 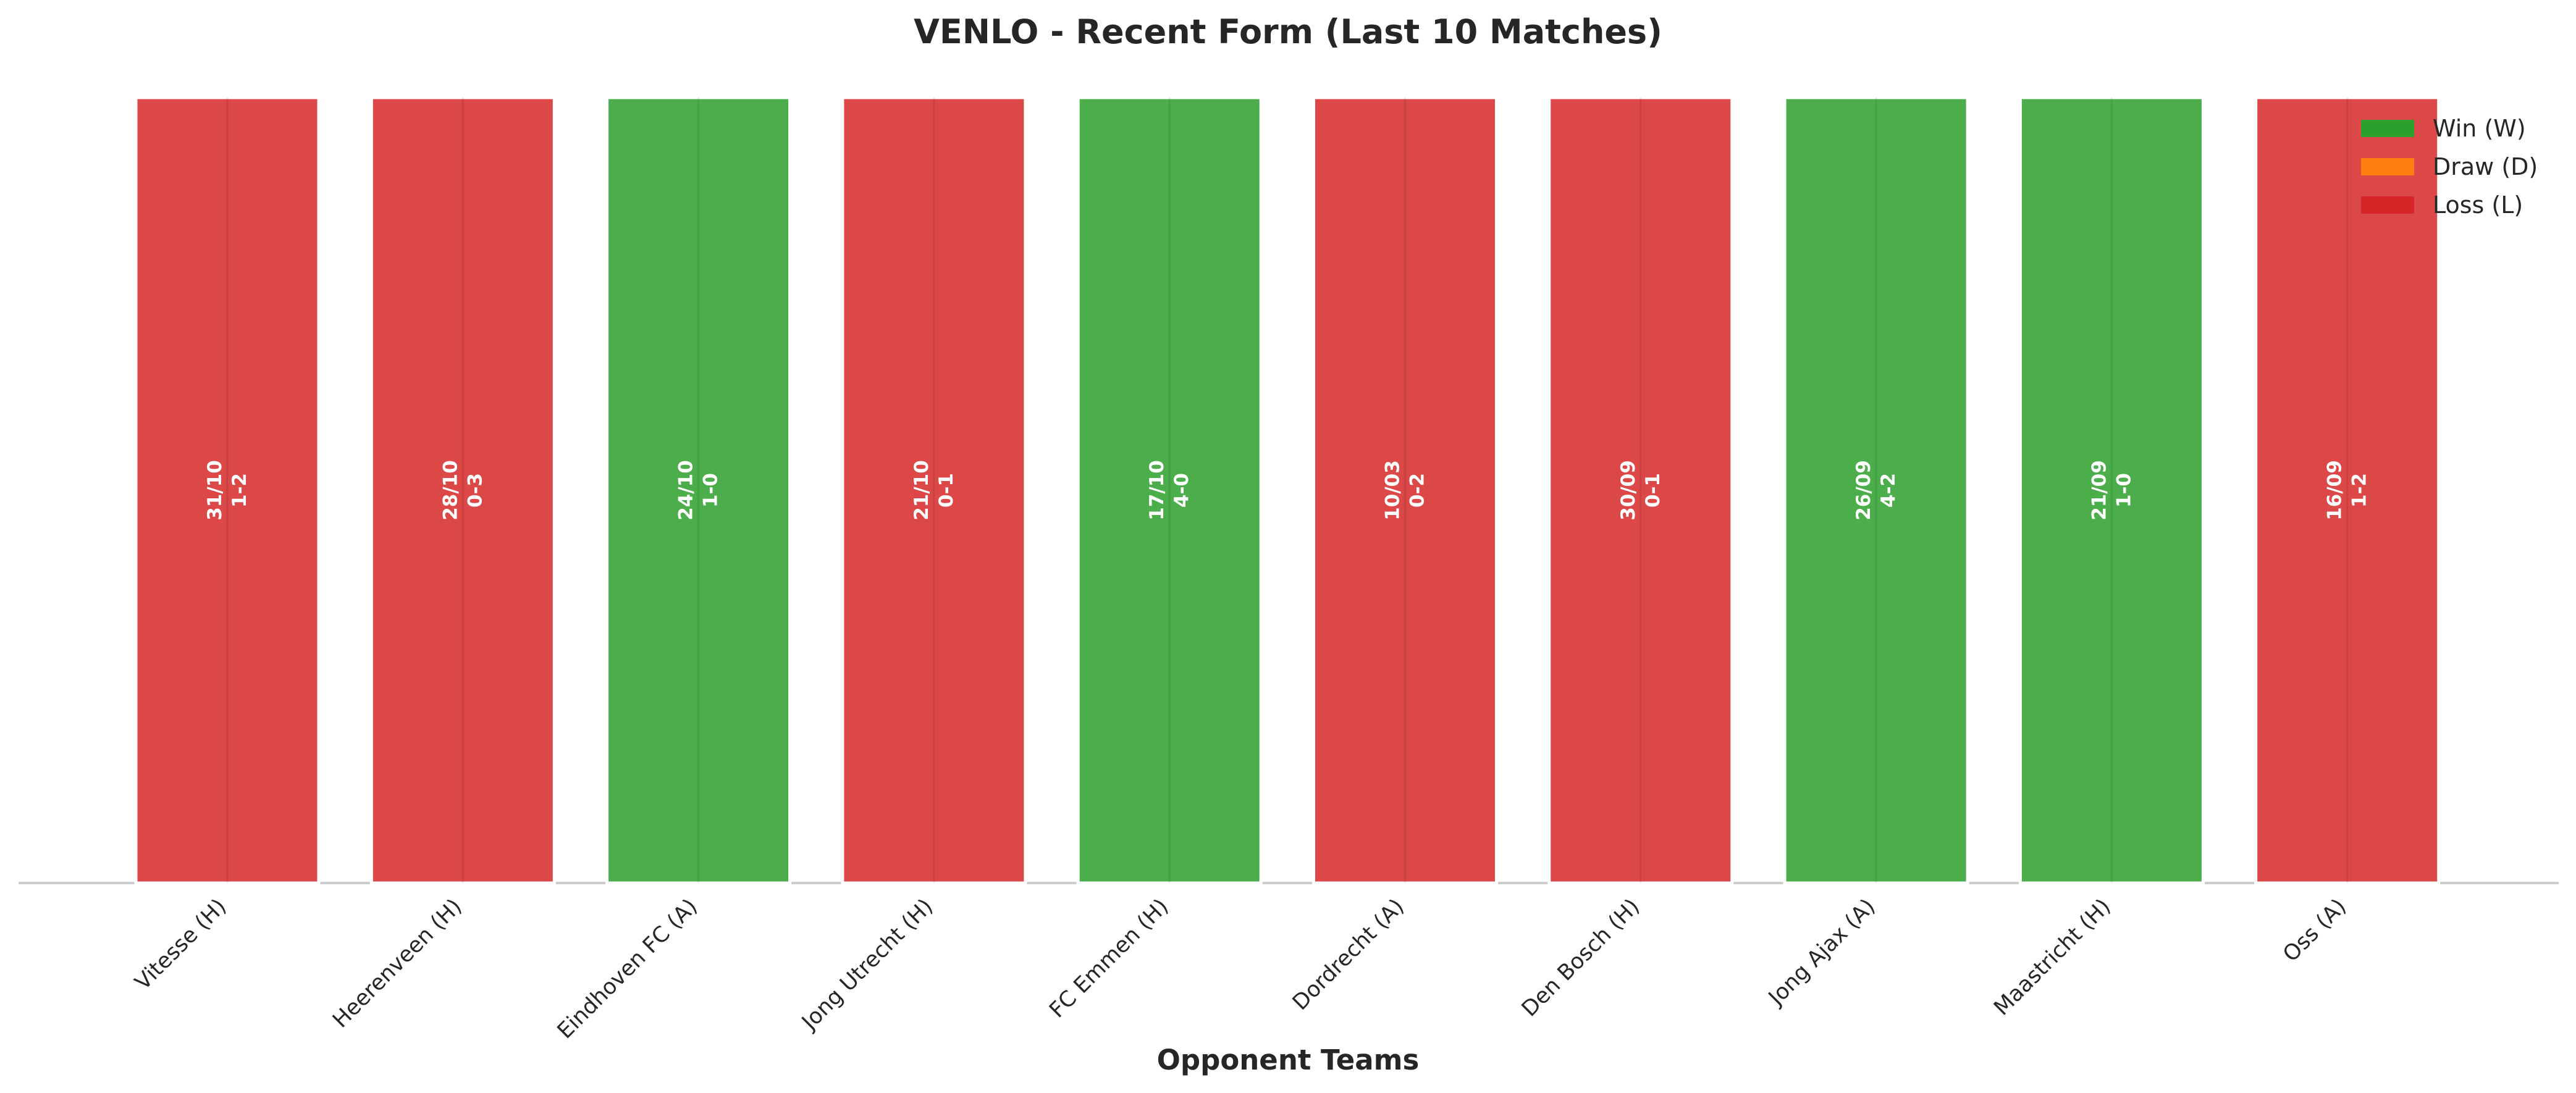 I want to click on bar-date: 16/09, so click(x=2335, y=490).